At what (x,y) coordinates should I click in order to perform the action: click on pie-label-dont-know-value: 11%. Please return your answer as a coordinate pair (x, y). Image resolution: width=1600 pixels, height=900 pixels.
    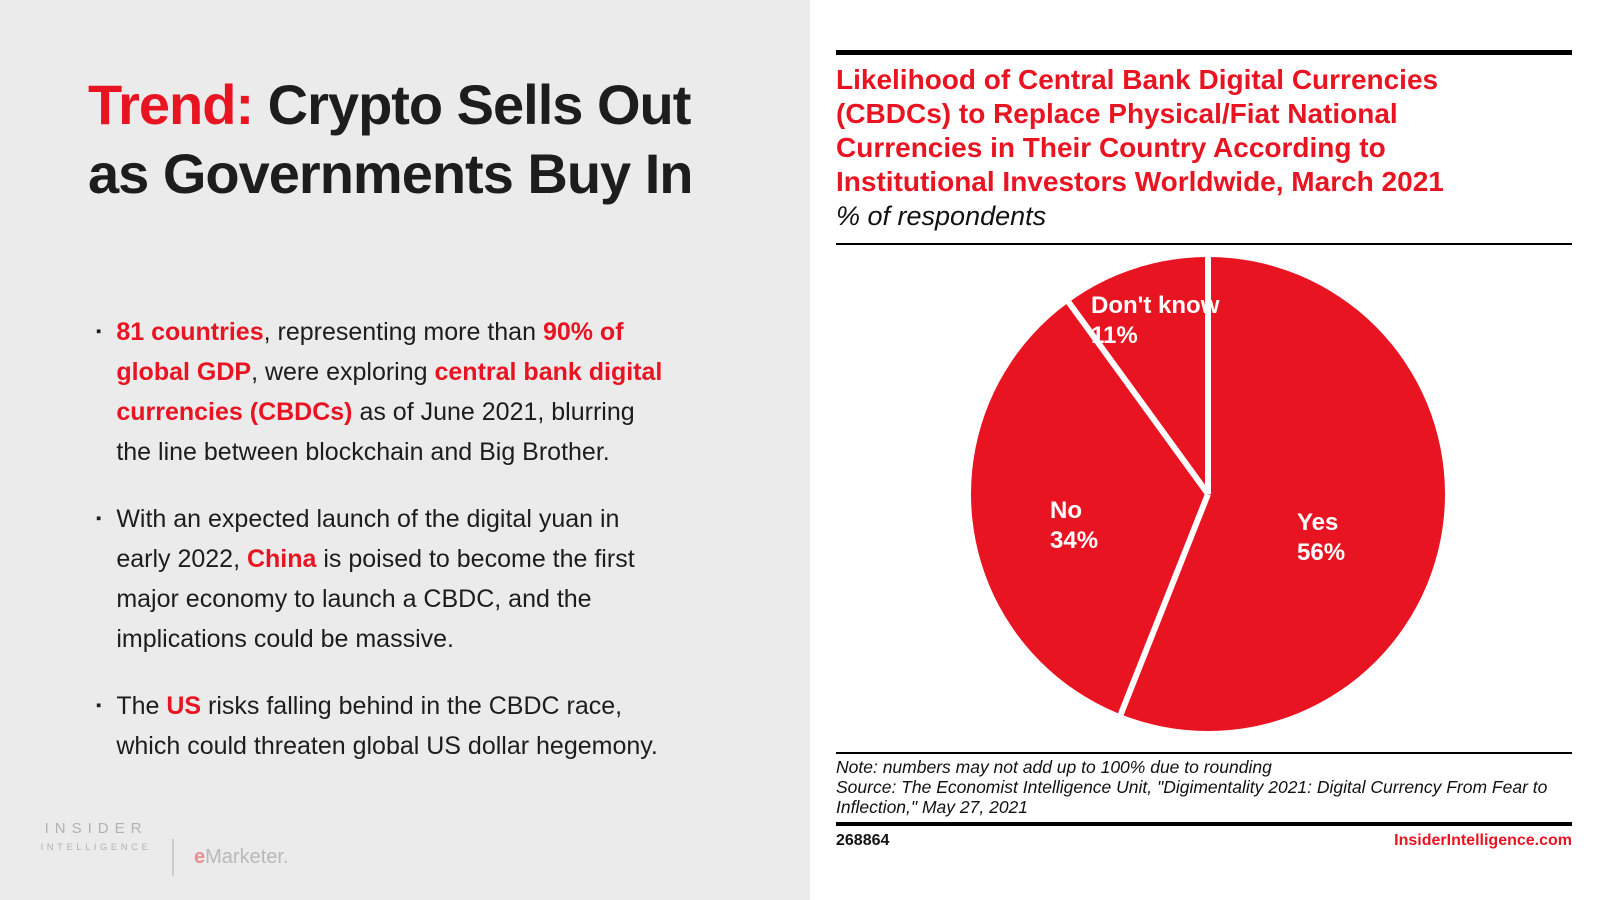
    Looking at the image, I should click on (1114, 335).